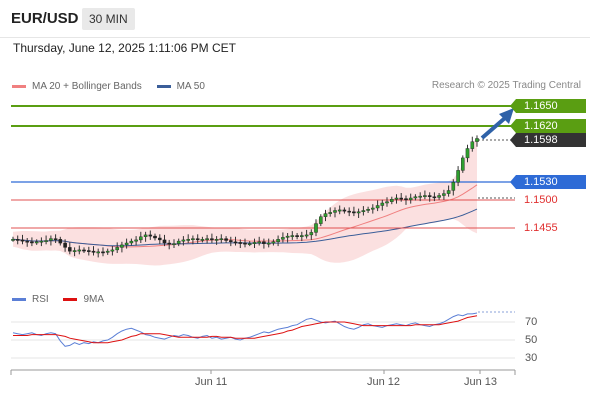  Describe the element at coordinates (30, 299) in the screenshot. I see `legend-item-rsi: RSI` at that location.